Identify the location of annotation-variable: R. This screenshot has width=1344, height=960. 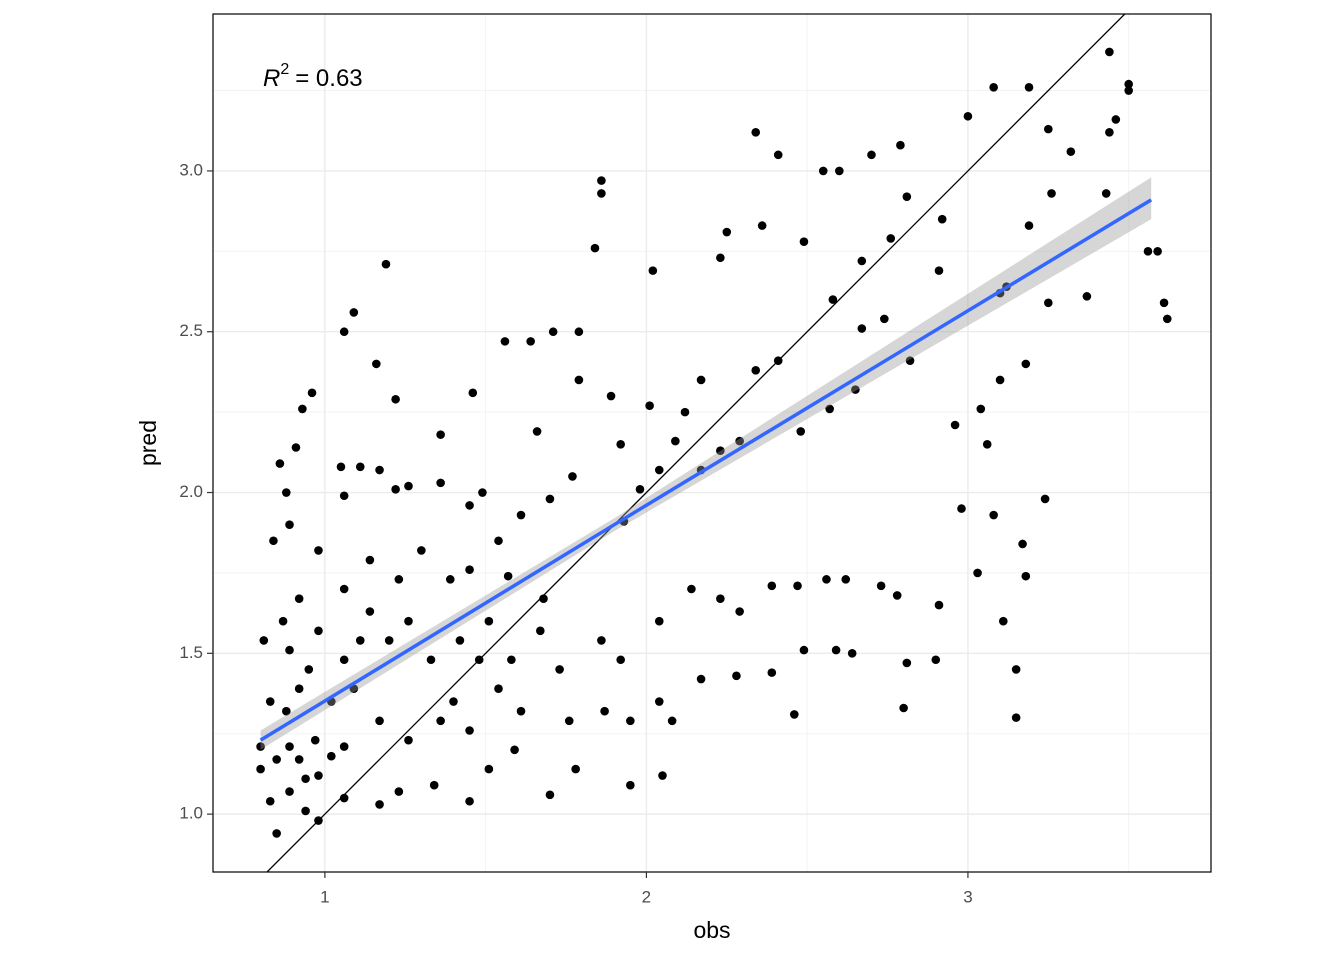
(271, 78).